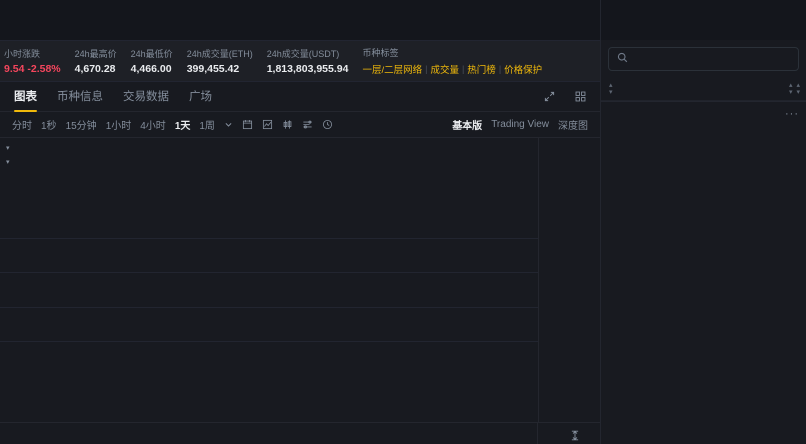  What do you see at coordinates (300, 97) in the screenshot?
I see `chart-nav-tabs: 图表 币种信息 交易数据 广场` at bounding box center [300, 97].